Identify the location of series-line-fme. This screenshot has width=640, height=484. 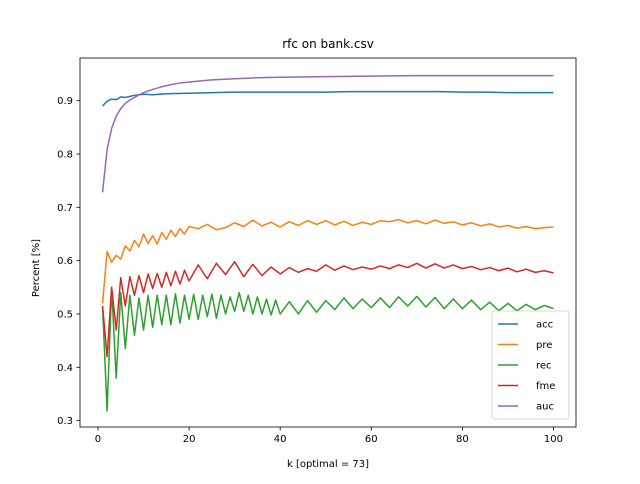
(327, 309).